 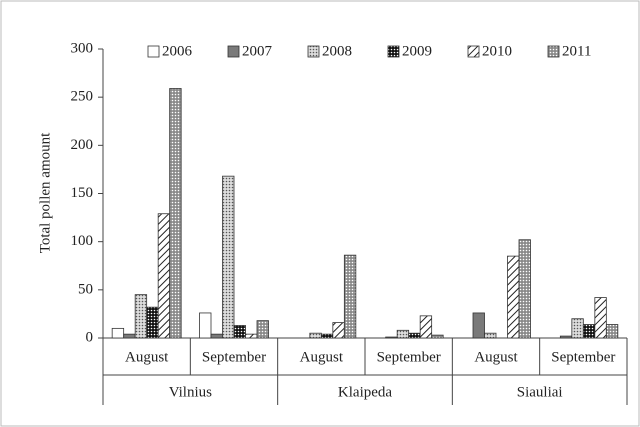 What do you see at coordinates (82, 48) in the screenshot?
I see `y-tick-label: 300` at bounding box center [82, 48].